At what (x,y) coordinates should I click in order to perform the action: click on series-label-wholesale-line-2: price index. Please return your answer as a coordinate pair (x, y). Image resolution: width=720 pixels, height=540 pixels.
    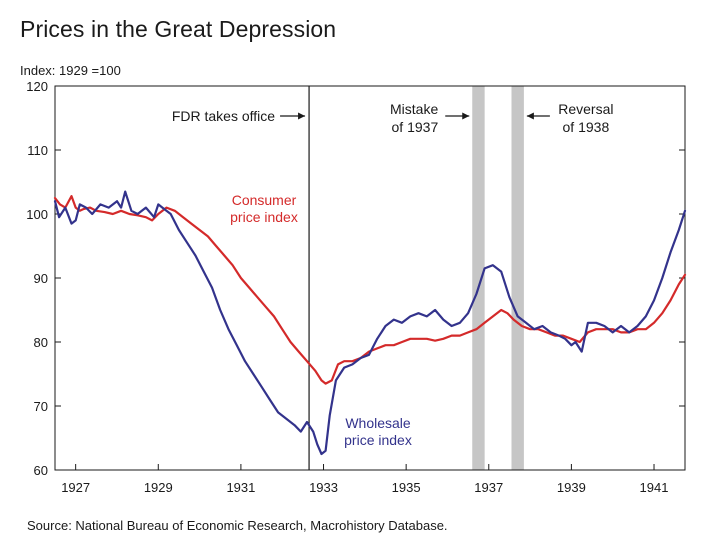
    Looking at the image, I should click on (378, 440).